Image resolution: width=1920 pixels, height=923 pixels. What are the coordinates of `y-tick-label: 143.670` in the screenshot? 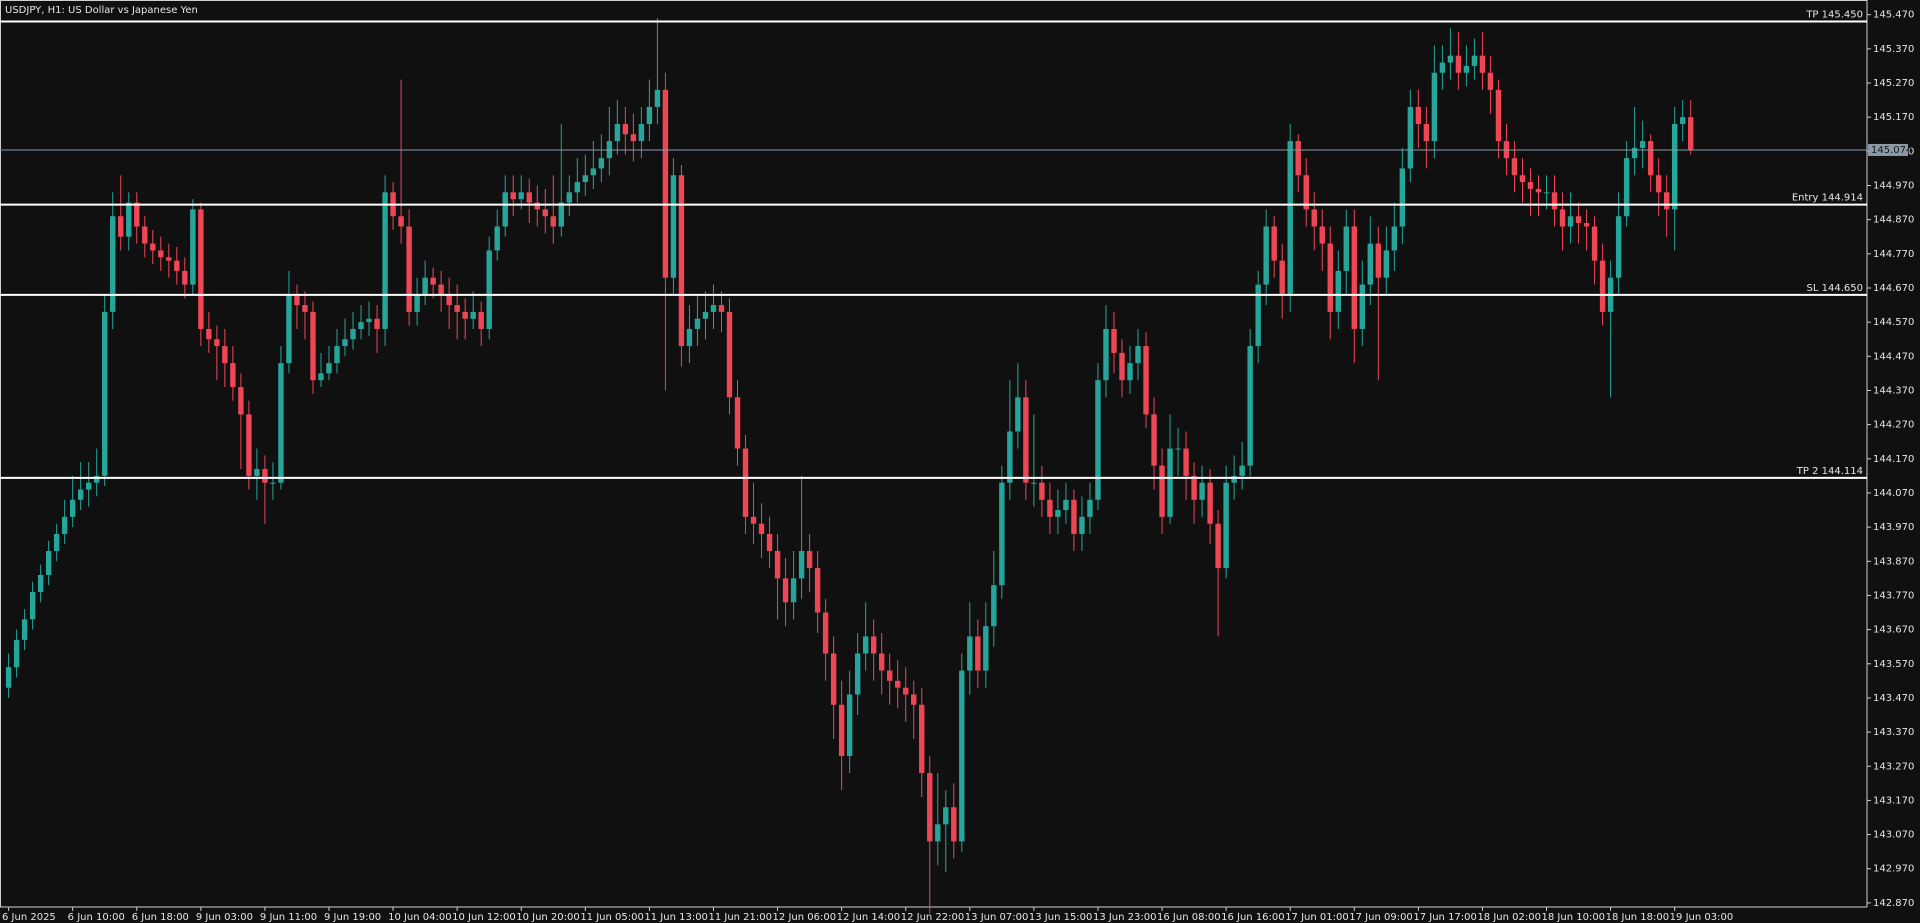 It's located at (1893, 630).